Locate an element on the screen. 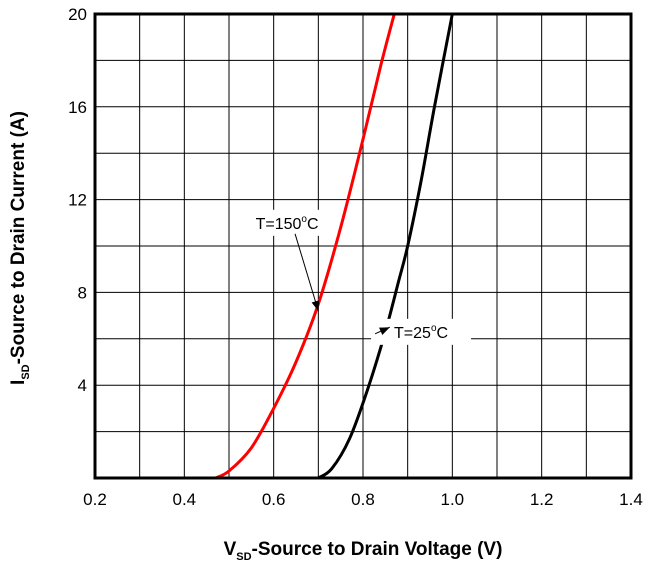  x-tick-label: 0.6 is located at coordinates (274, 499).